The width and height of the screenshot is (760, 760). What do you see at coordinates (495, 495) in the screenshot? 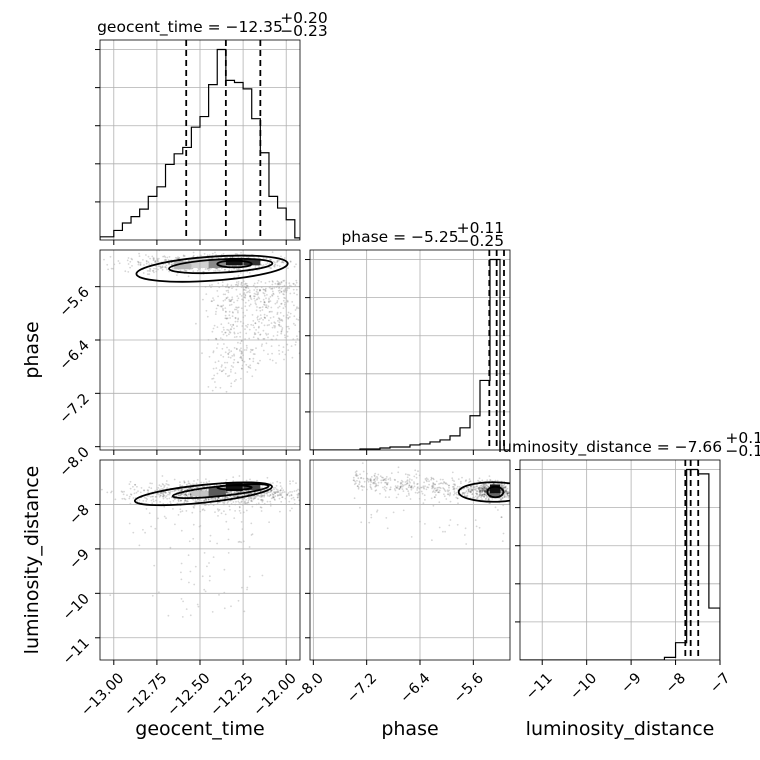
I see `density-cell` at bounding box center [495, 495].